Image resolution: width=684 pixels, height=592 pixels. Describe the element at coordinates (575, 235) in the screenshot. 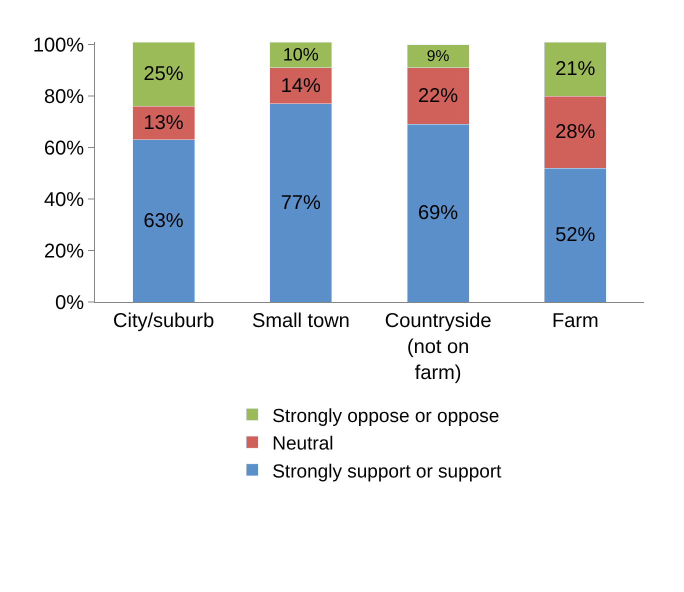

I see `data-label: 52%` at that location.